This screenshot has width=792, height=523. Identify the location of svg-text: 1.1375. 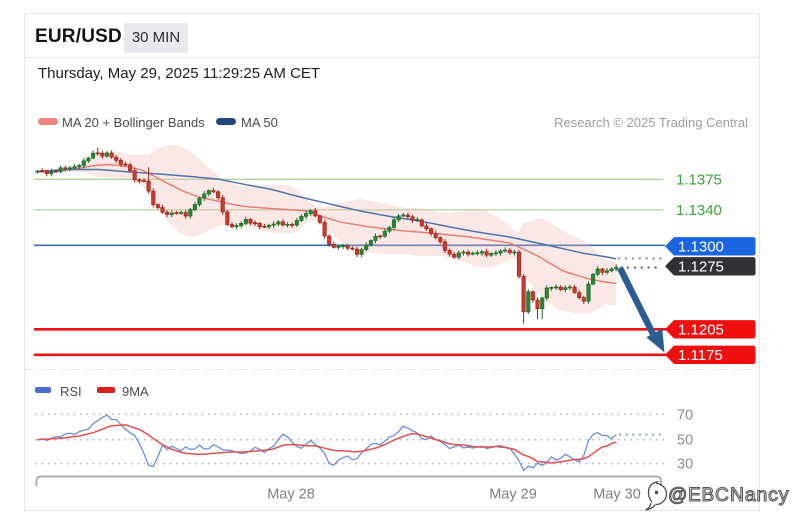
(699, 179).